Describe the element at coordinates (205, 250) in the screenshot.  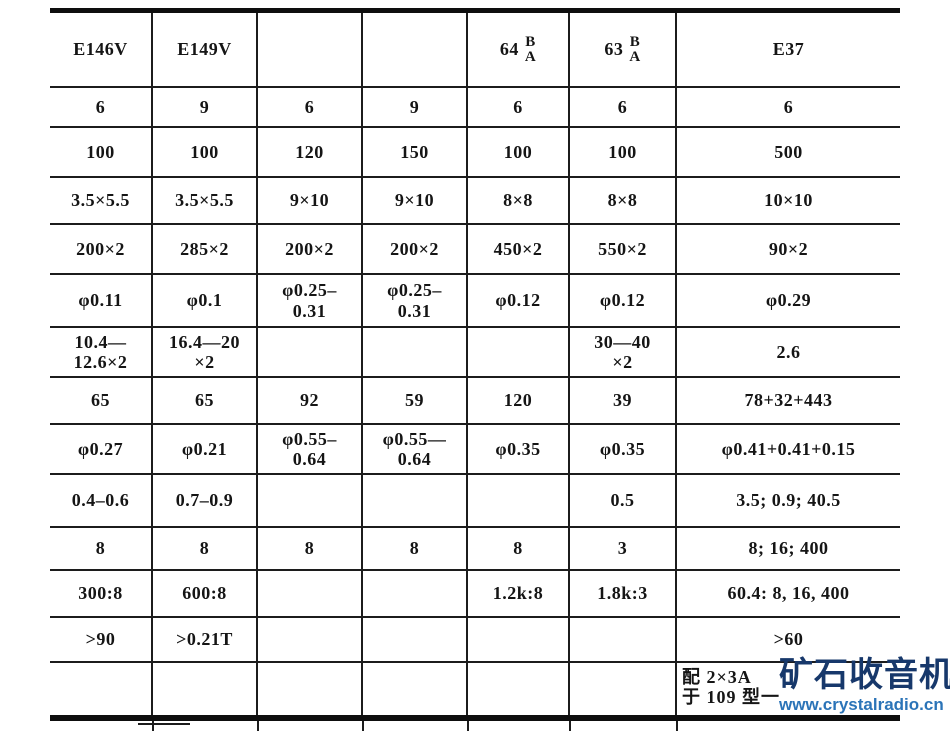
I see `table-cell: 285×2` at that location.